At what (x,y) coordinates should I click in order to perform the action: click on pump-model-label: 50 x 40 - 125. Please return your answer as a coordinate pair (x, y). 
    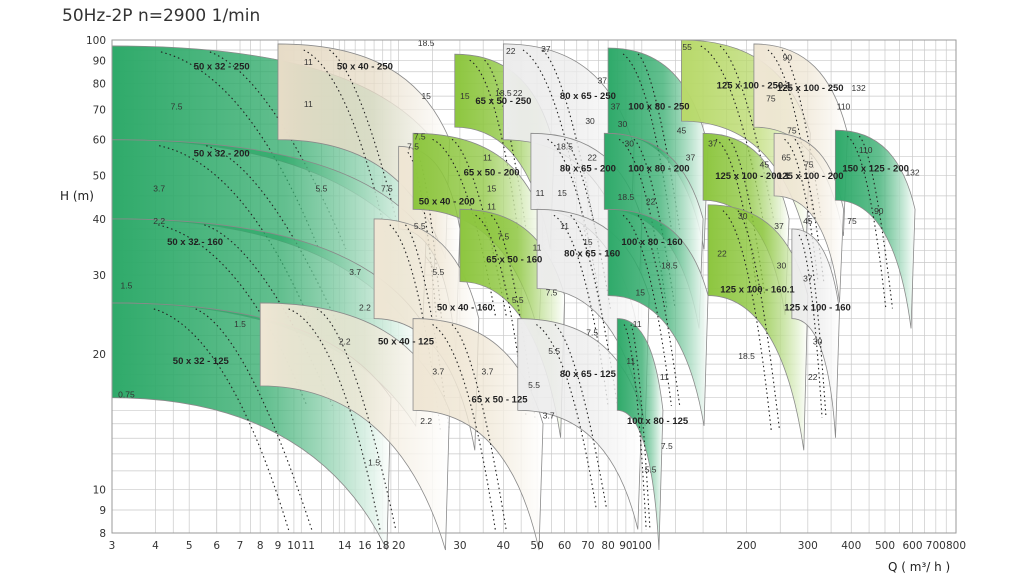
    Looking at the image, I should click on (406, 342).